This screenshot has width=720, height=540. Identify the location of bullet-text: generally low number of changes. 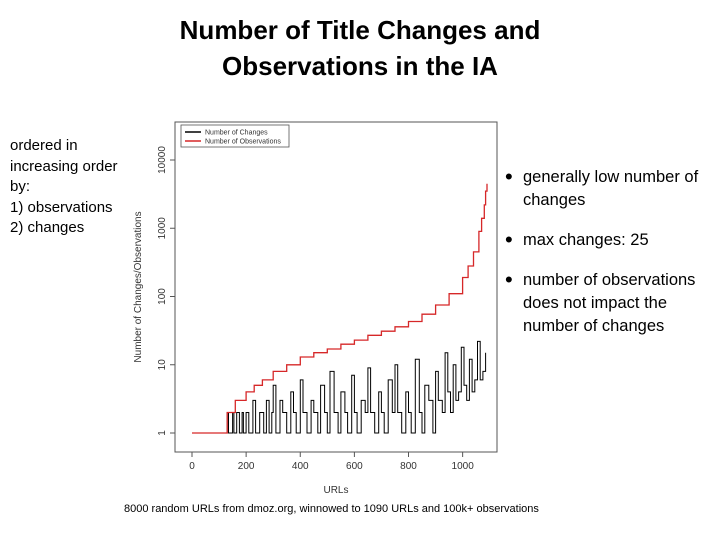
(611, 188).